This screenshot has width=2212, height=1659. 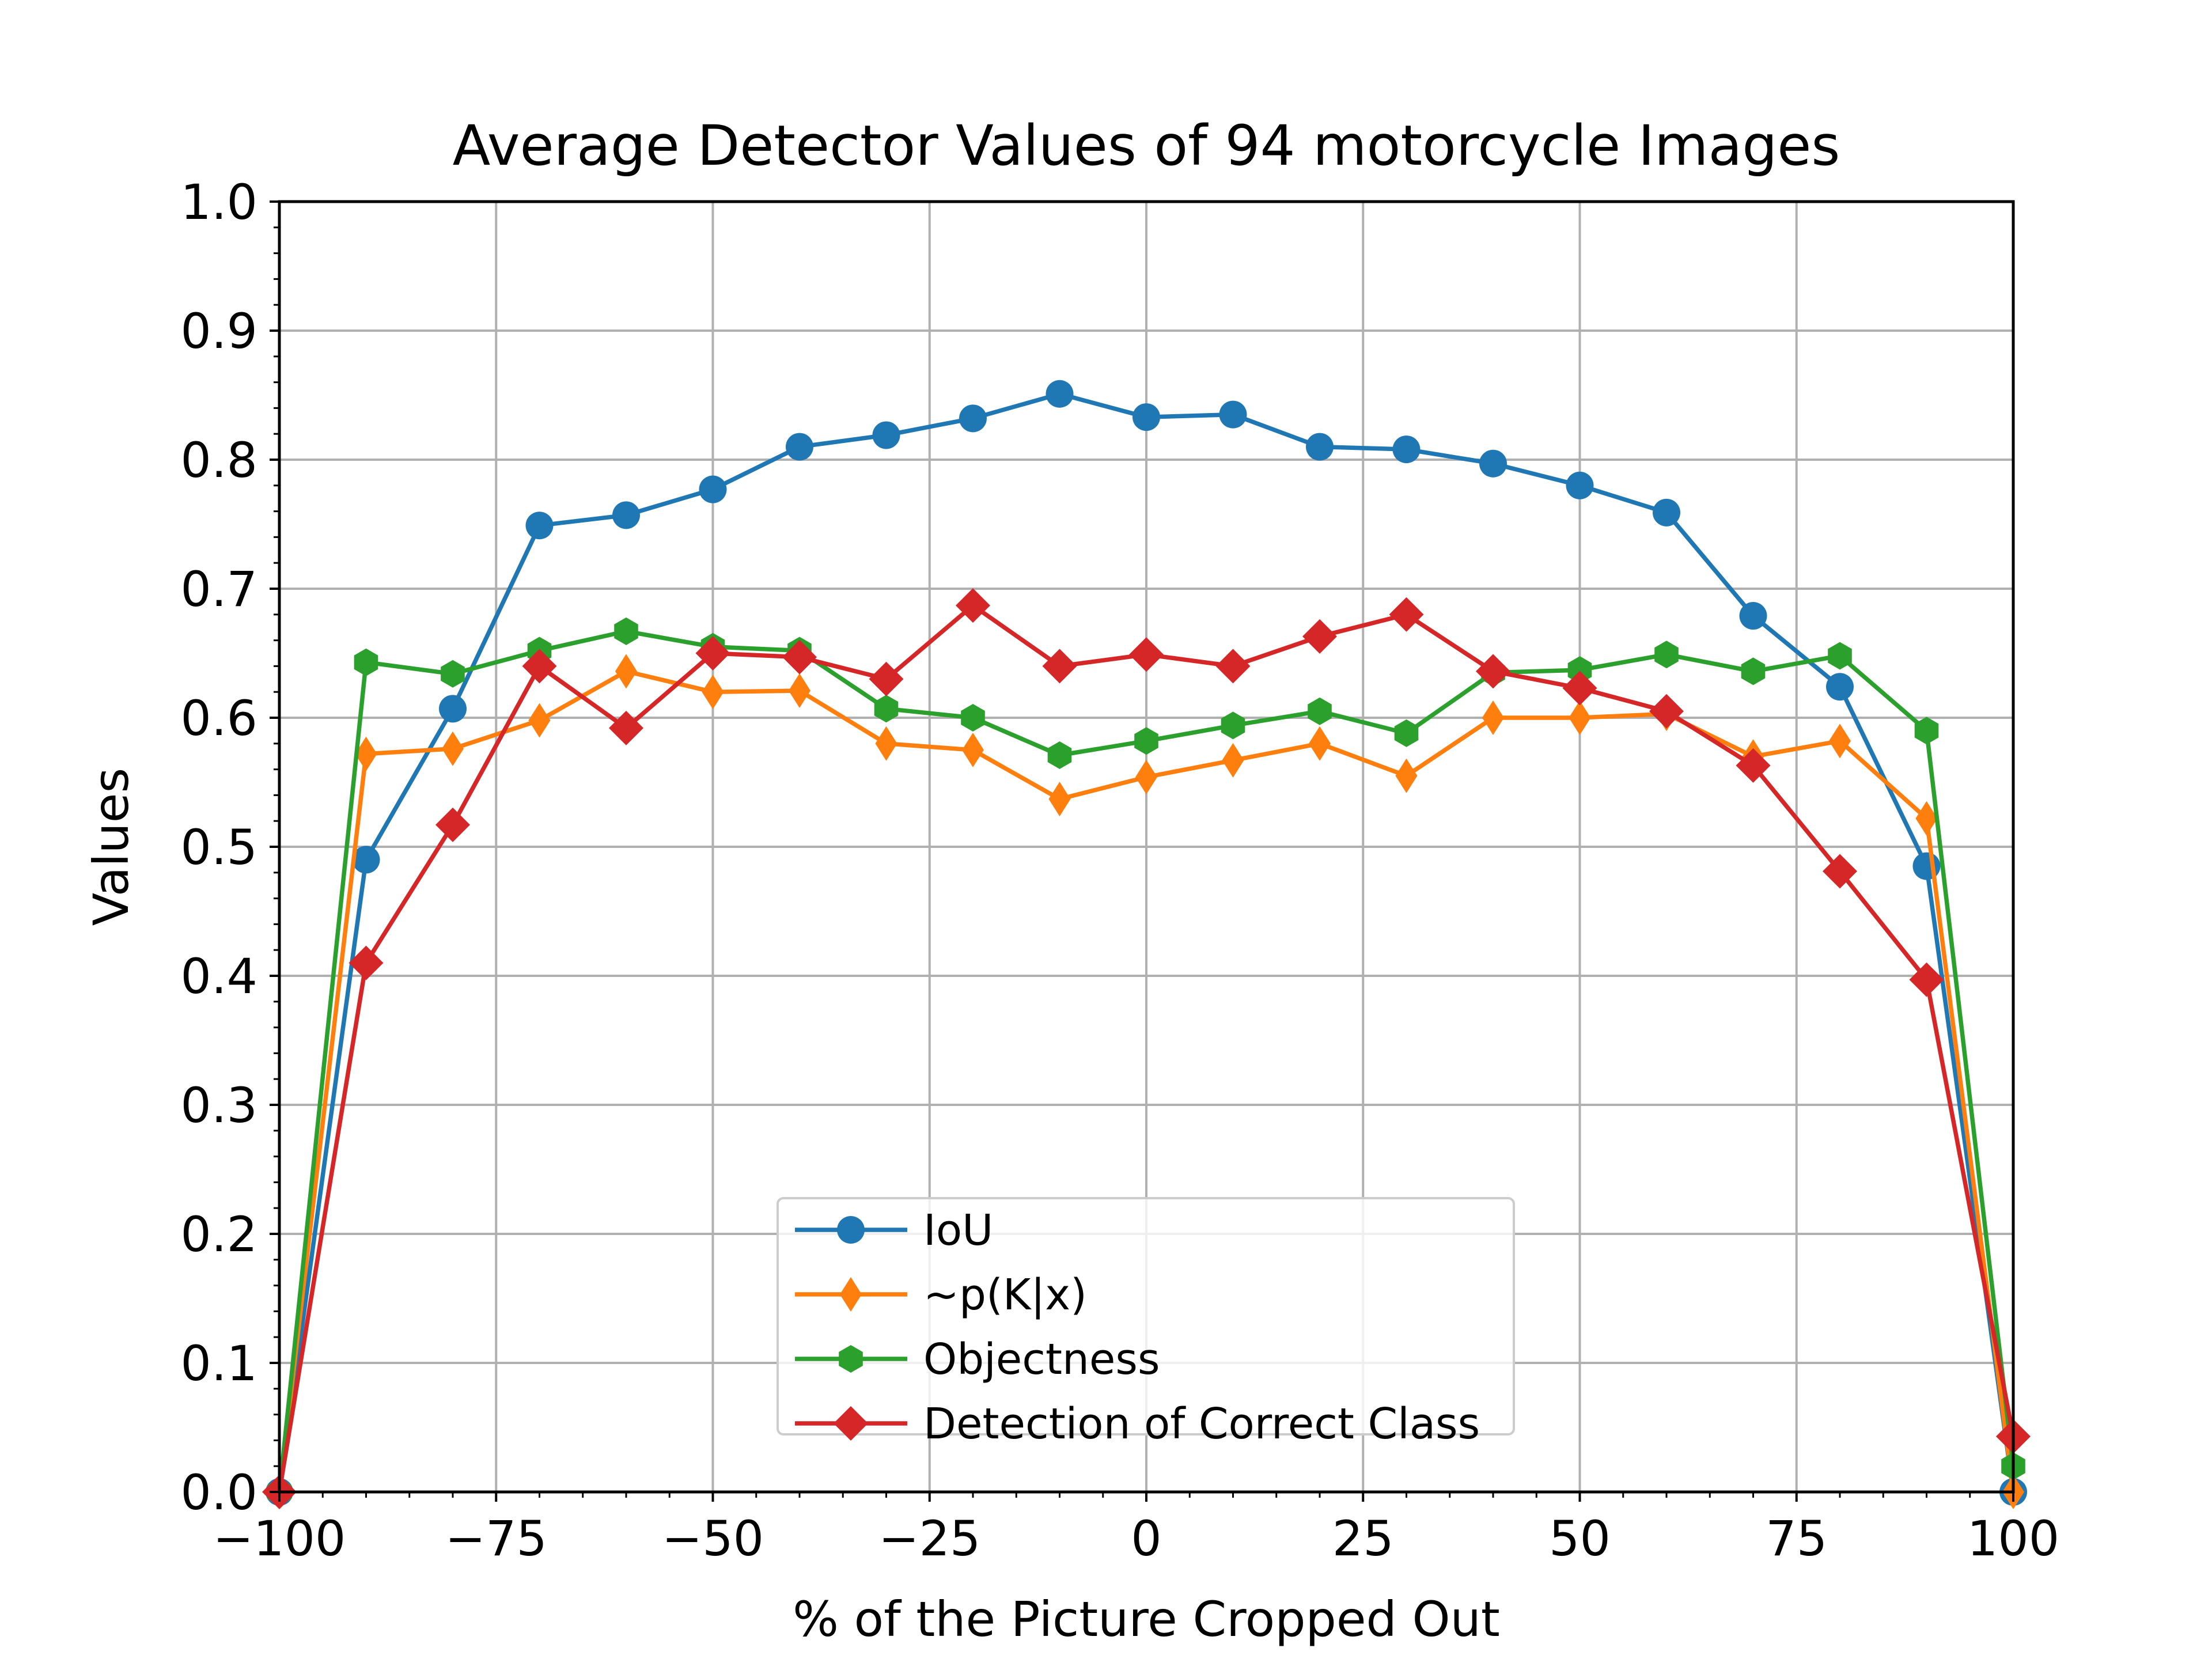 I want to click on legend-entry: Detection of Correct Class, so click(x=1137, y=1424).